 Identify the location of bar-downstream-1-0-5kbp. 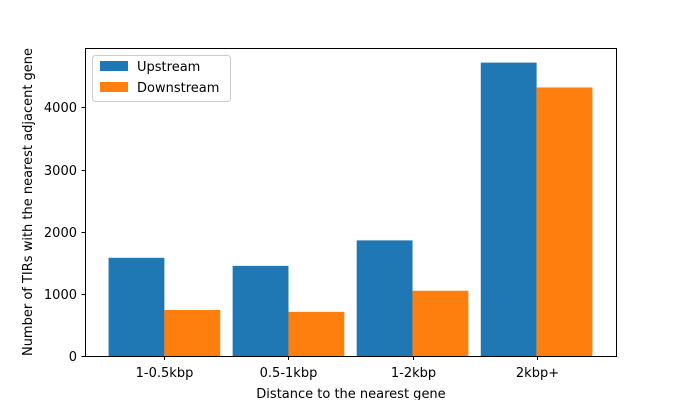
(192, 333).